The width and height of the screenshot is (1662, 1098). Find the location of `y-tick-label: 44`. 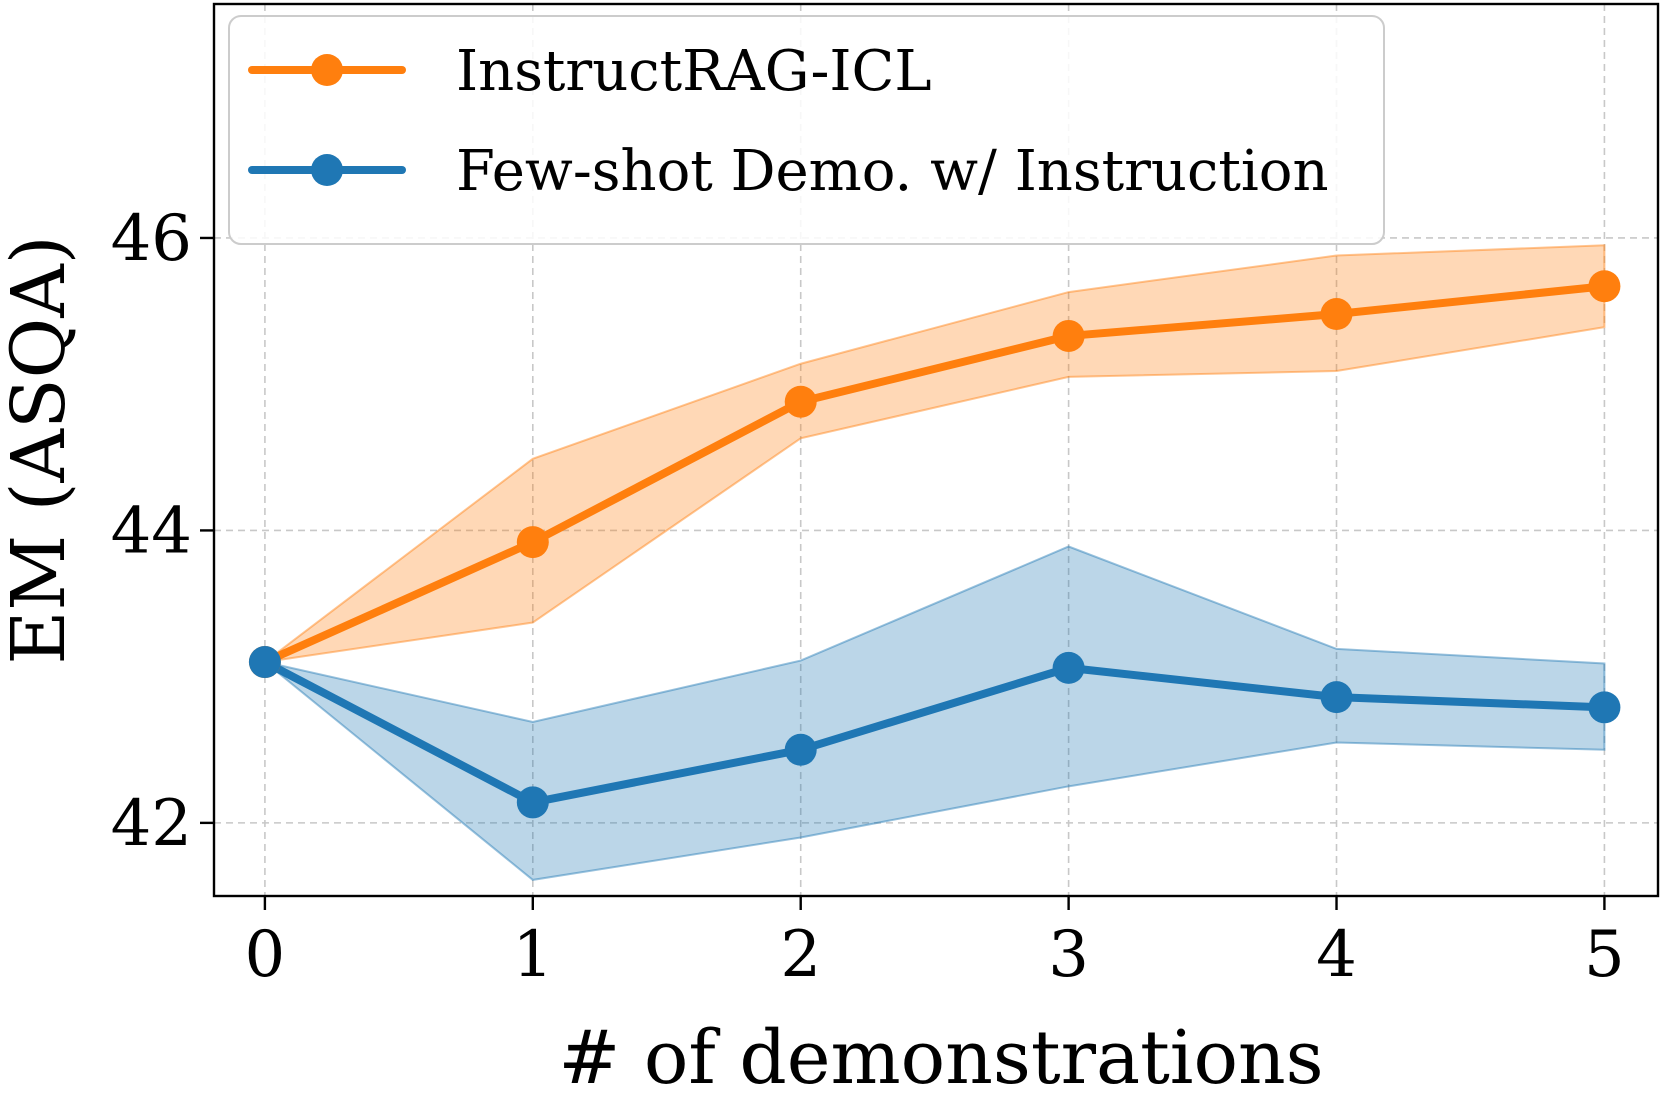

y-tick-label: 44 is located at coordinates (151, 531).